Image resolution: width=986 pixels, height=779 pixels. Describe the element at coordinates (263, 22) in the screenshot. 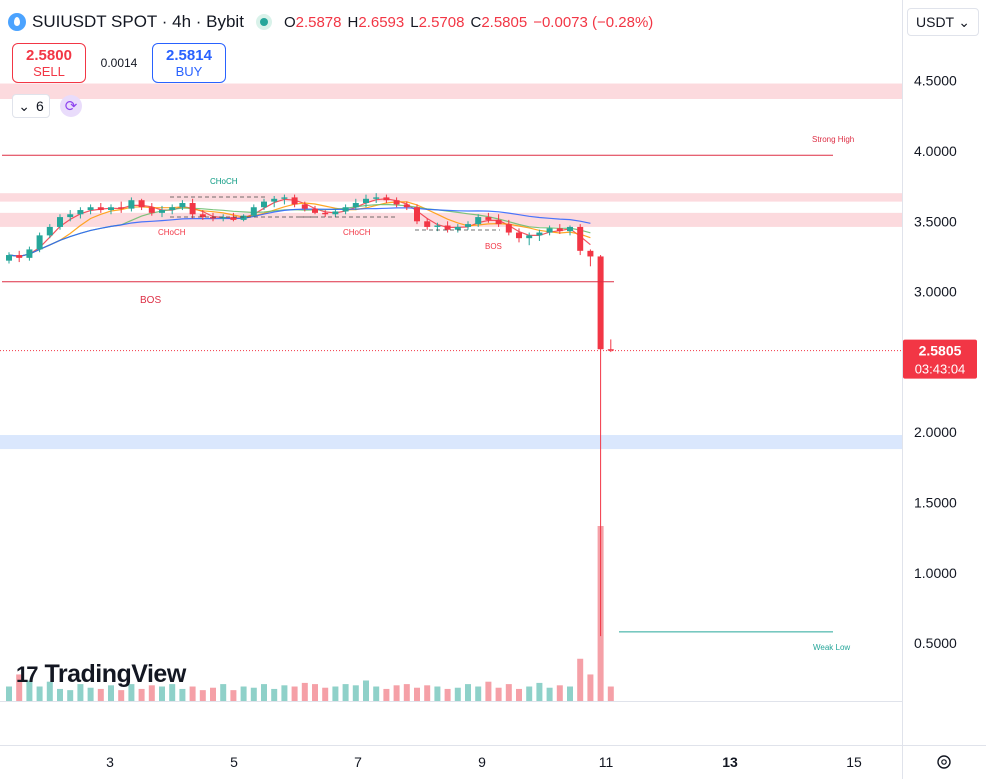

I see `market-status-icon` at that location.